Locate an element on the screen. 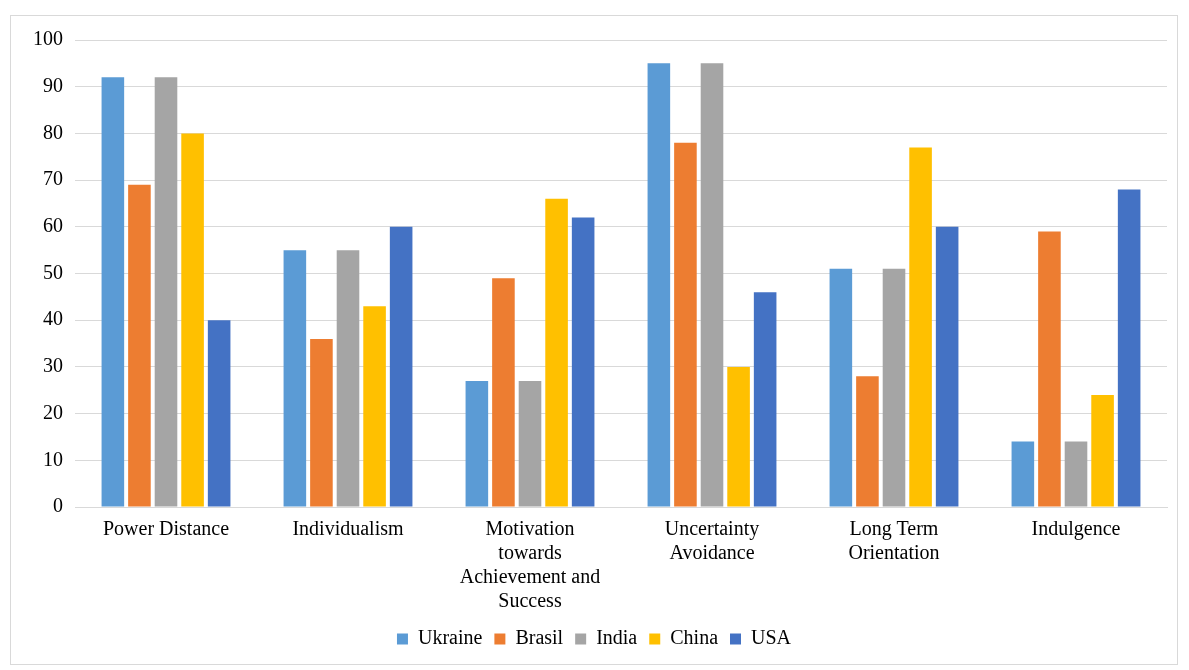  y-tick-label: 60 is located at coordinates (53, 225).